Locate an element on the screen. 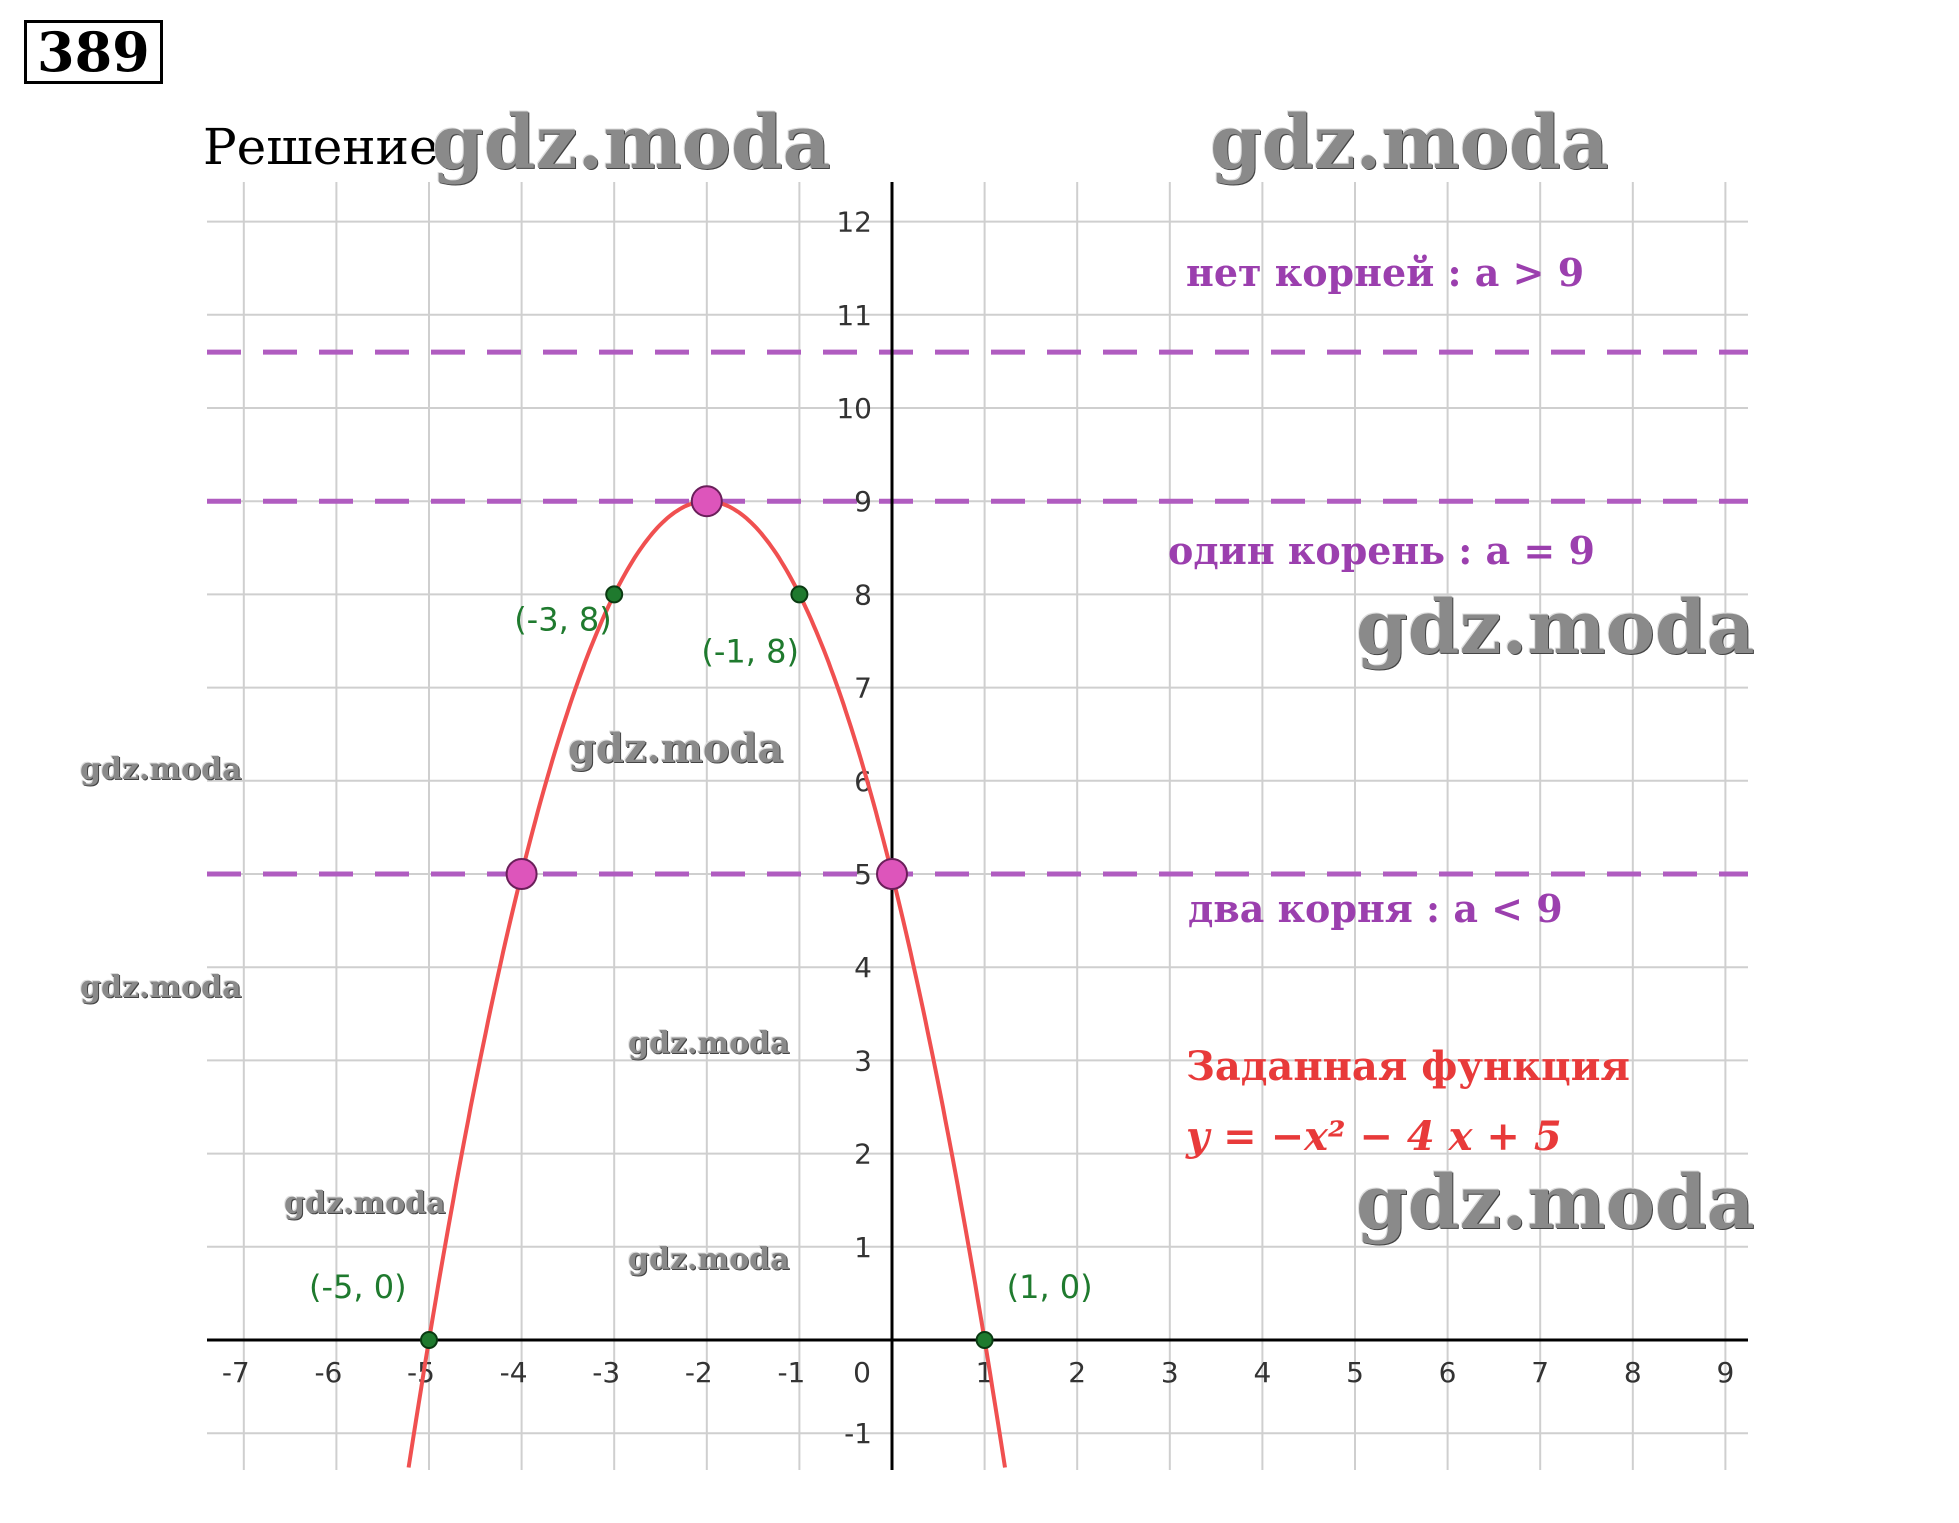 Image resolution: width=1959 pixels, height=1523 pixels. task-number: 389 is located at coordinates (93, 52).